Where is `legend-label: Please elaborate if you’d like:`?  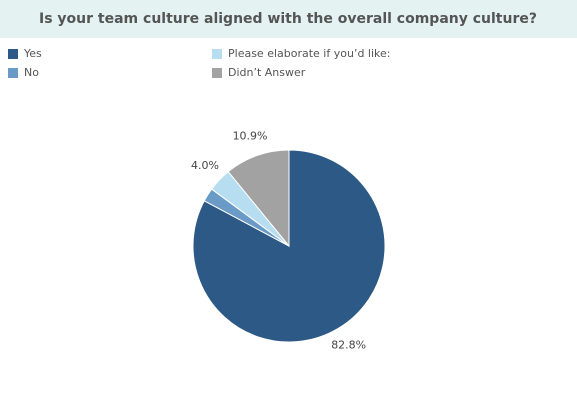
legend-label: Please elaborate if you’d like: is located at coordinates (309, 53).